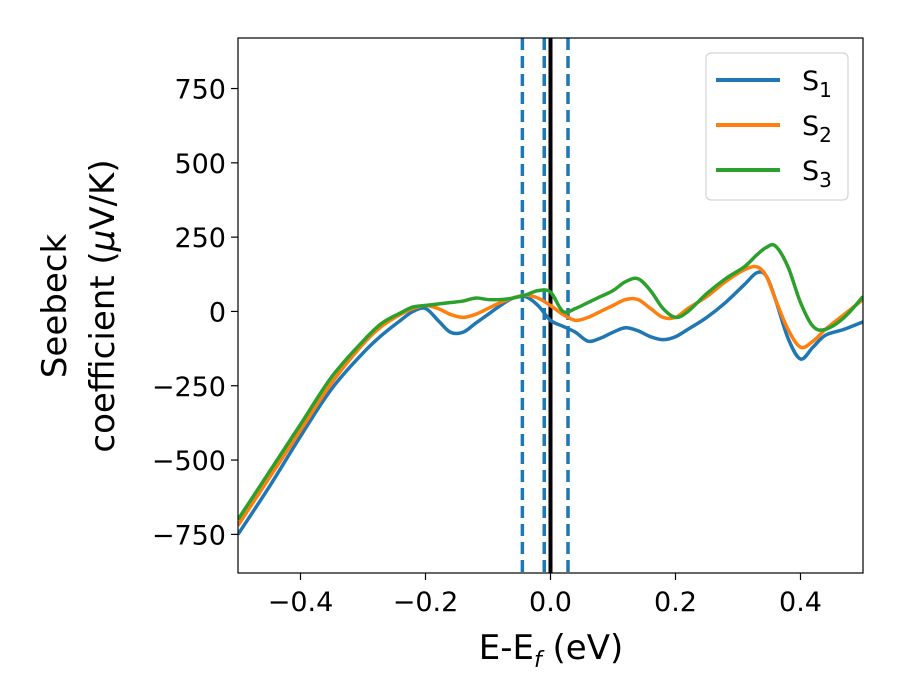 The height and width of the screenshot is (700, 900). Describe the element at coordinates (55, 306) in the screenshot. I see `y-axis-title-line1: Seebeck` at that location.